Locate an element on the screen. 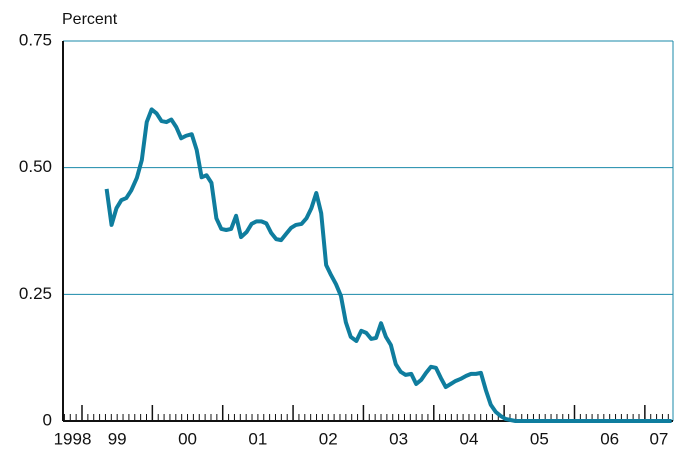 The height and width of the screenshot is (452, 675). x-tick-label: 01 is located at coordinates (257, 438).